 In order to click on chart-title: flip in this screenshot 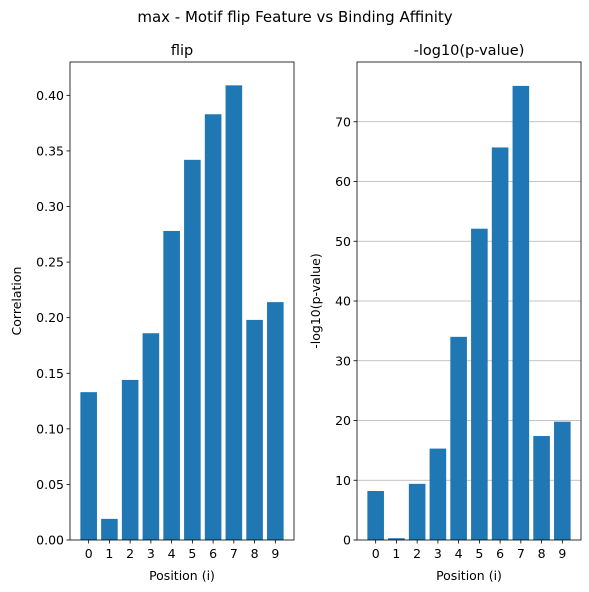, I will do `click(182, 51)`.